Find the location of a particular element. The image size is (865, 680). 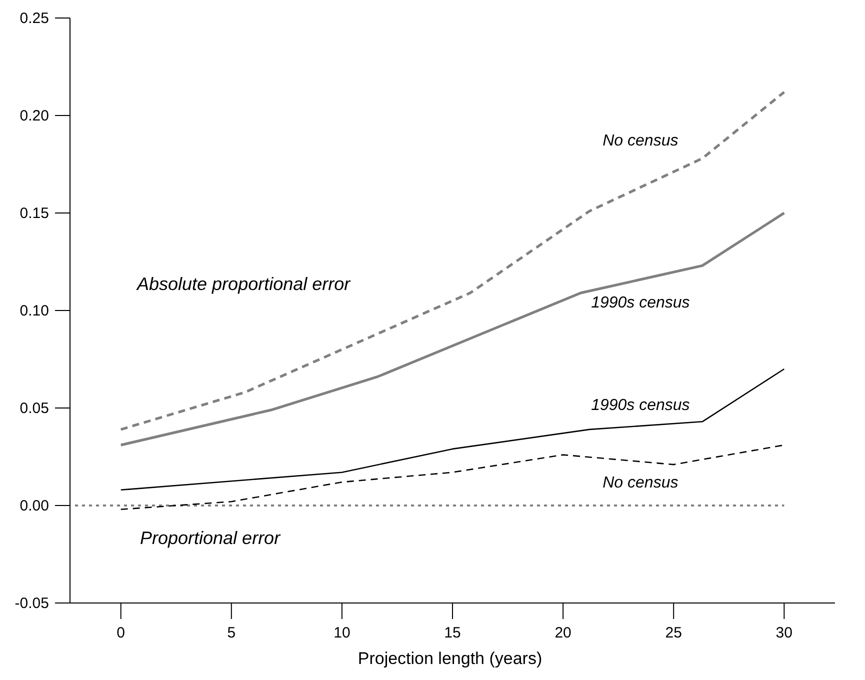

y-tick-label: 0.25 is located at coordinates (34, 18).